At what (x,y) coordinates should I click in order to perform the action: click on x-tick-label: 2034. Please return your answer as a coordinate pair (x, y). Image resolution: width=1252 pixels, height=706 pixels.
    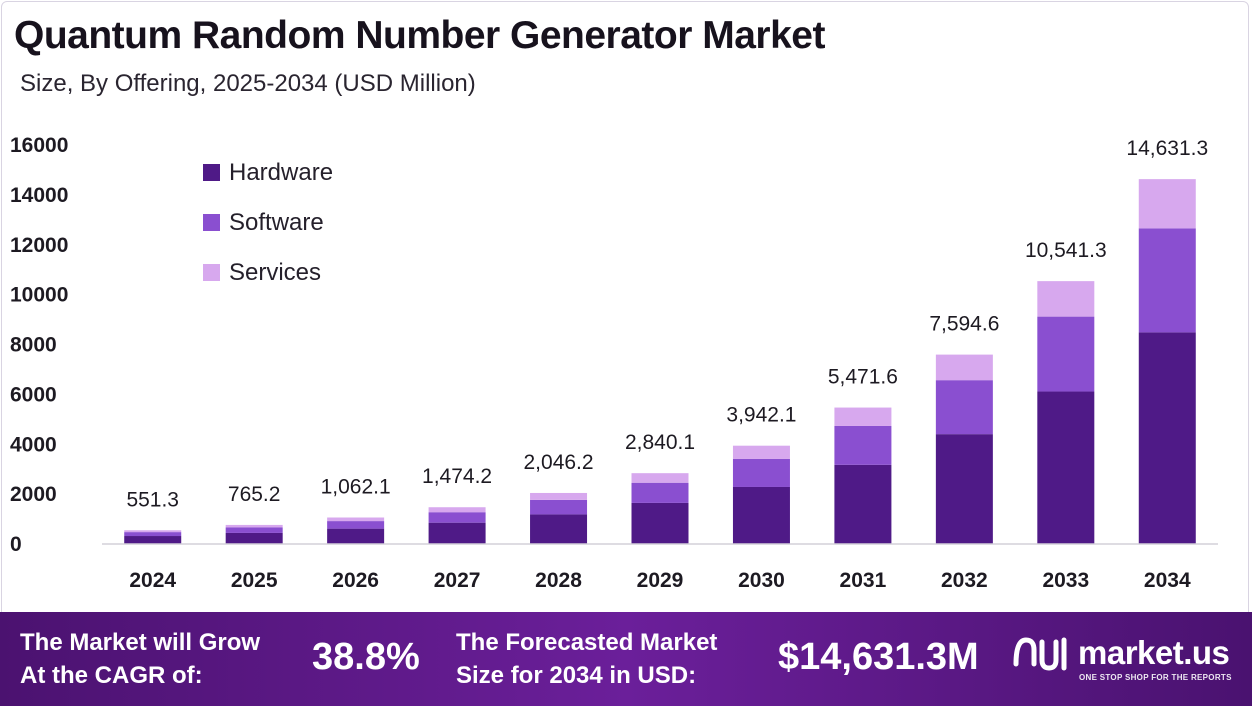
    Looking at the image, I should click on (1167, 580).